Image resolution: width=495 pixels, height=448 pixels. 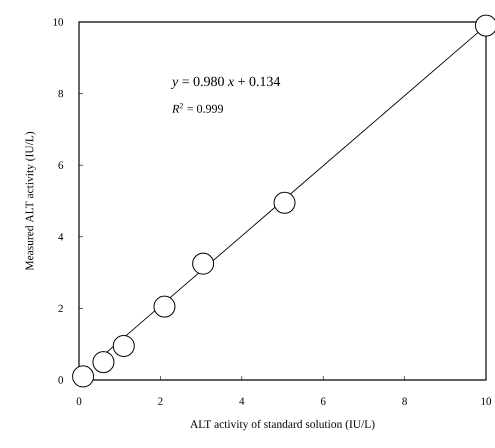 I want to click on annotation: R$^{2}$ = 0.999, so click(x=197, y=108).